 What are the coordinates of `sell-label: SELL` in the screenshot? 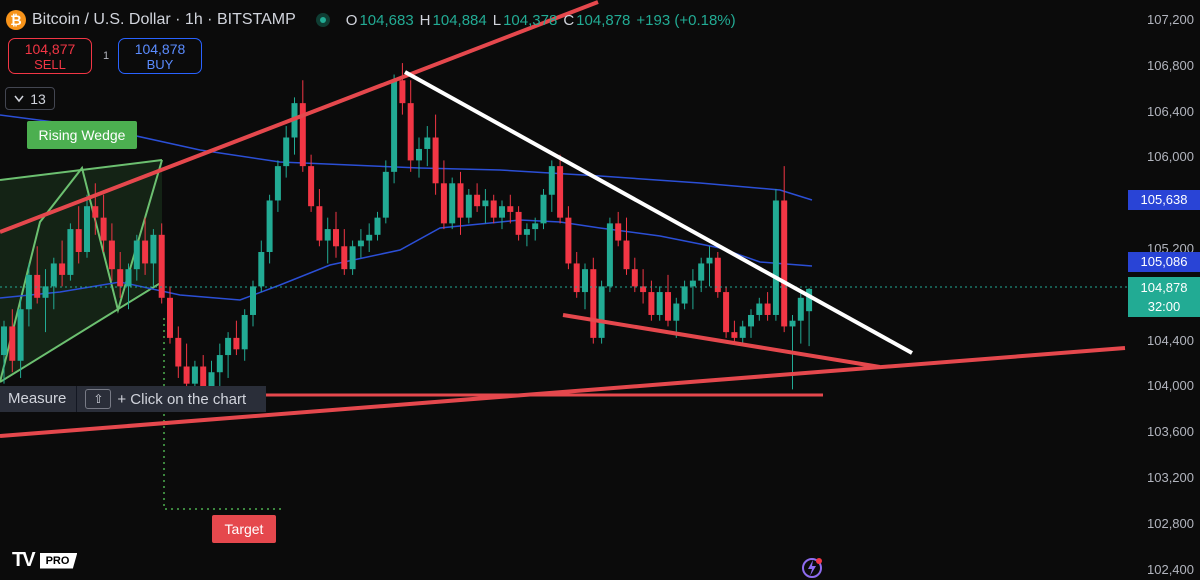 It's located at (50, 64).